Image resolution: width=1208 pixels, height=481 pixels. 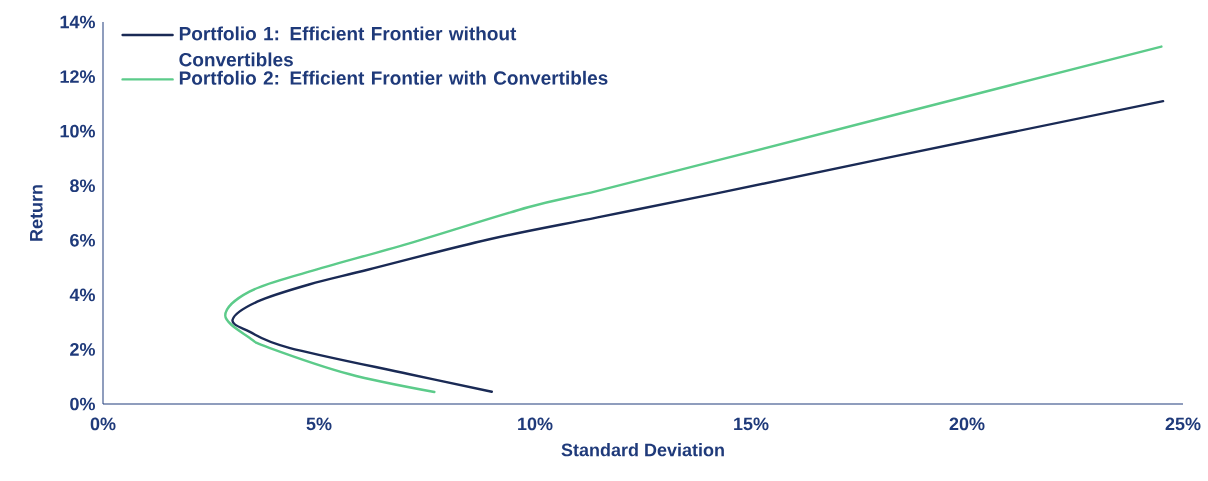 What do you see at coordinates (82, 349) in the screenshot?
I see `y-tick-label: 2%` at bounding box center [82, 349].